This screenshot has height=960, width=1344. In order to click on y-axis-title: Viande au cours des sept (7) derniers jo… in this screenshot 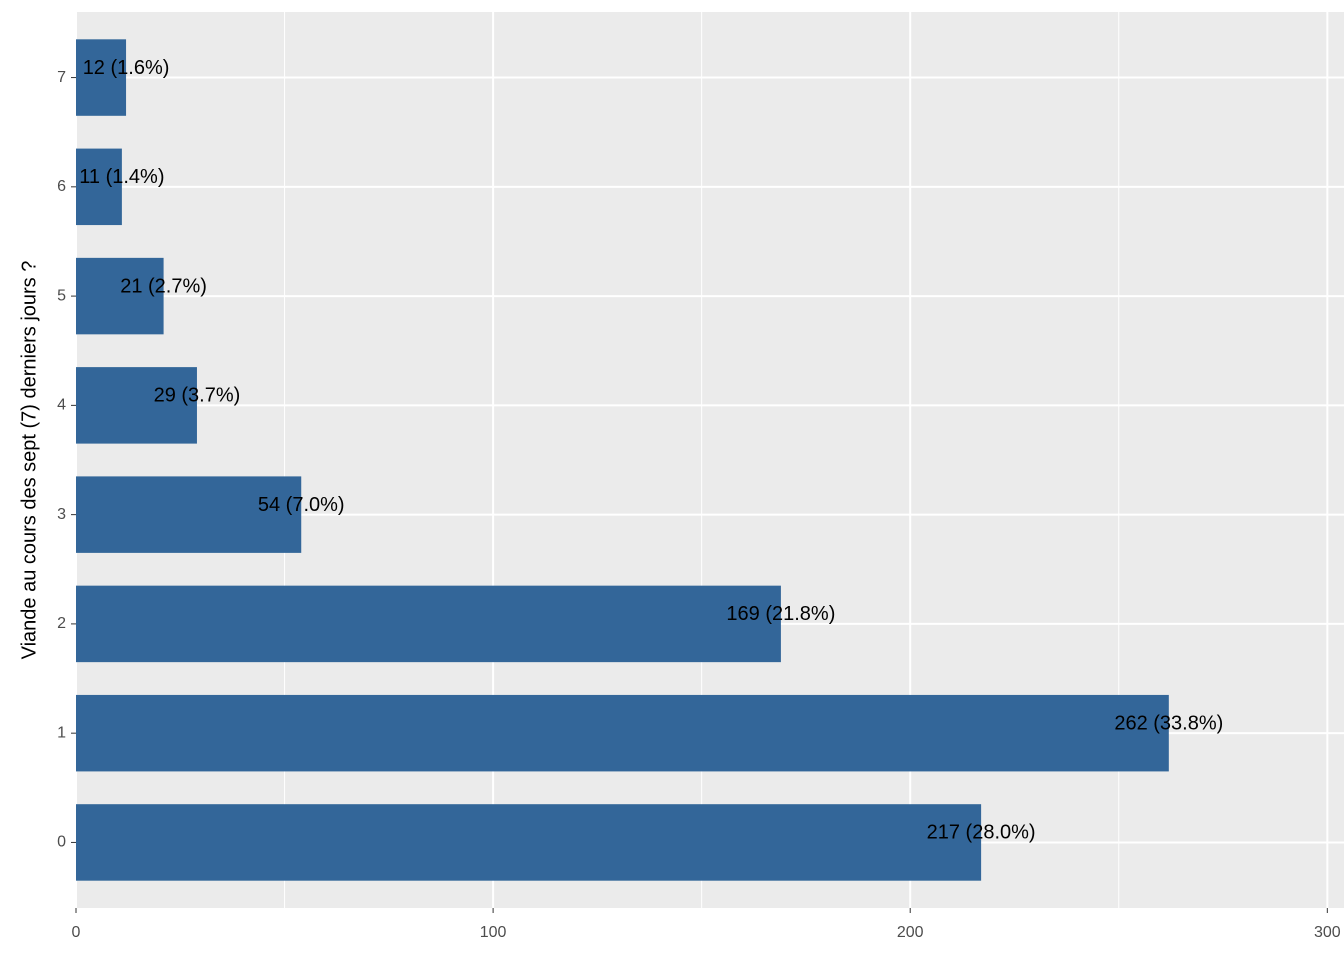, I will do `click(29, 460)`.